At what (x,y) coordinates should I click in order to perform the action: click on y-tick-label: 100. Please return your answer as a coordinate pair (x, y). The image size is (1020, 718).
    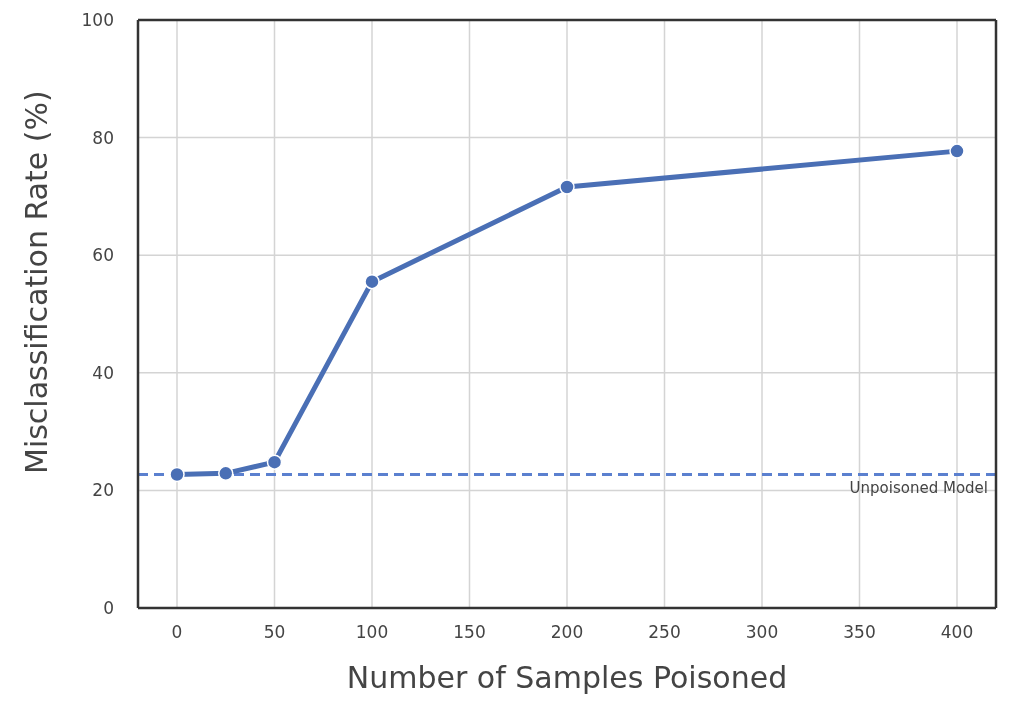
    Looking at the image, I should click on (97, 20).